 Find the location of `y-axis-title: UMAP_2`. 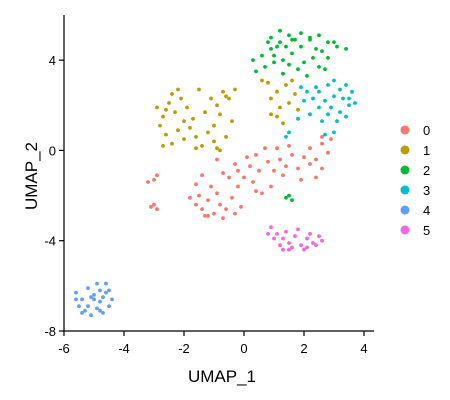

y-axis-title: UMAP_2 is located at coordinates (31, 176).